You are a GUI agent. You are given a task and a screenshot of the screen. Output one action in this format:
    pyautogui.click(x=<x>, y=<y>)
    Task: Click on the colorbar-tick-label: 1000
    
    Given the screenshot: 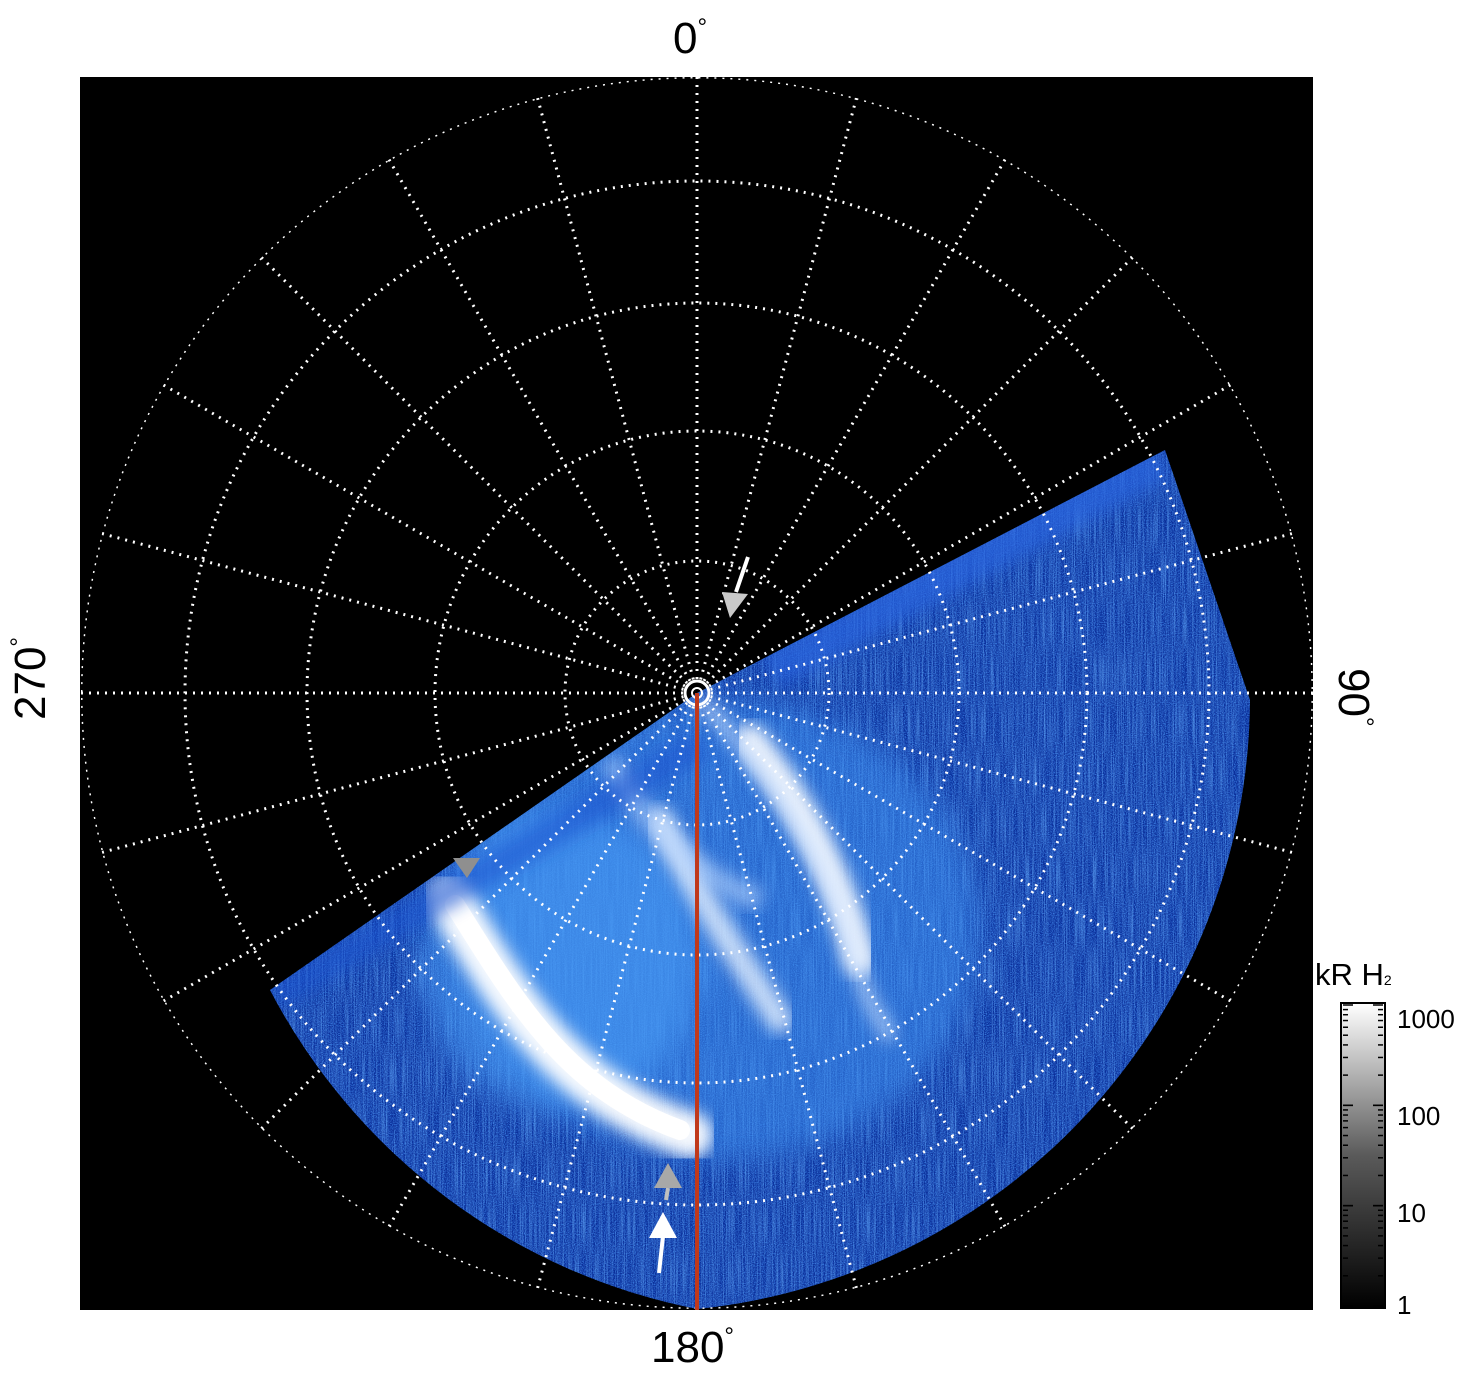 What is the action you would take?
    pyautogui.click(x=1426, y=1019)
    